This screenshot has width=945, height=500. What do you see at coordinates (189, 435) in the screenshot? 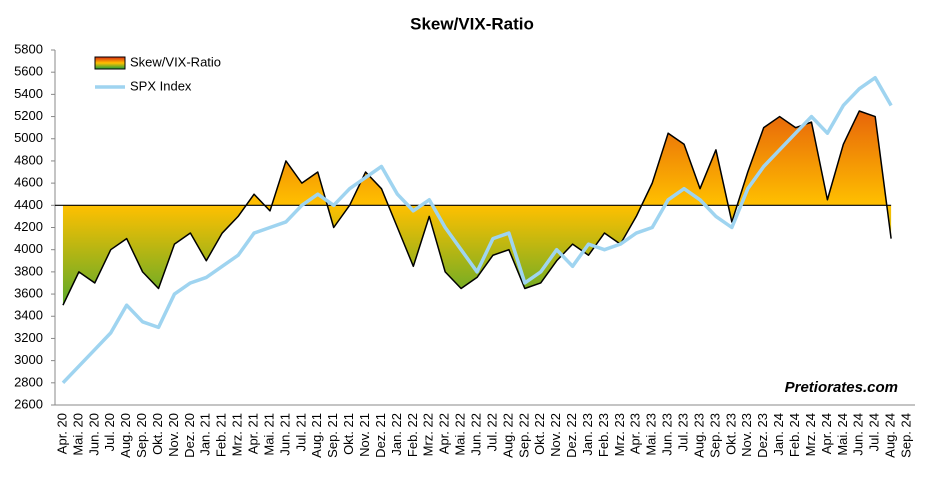
I see `x-tick-label: Dez. 20` at bounding box center [189, 435].